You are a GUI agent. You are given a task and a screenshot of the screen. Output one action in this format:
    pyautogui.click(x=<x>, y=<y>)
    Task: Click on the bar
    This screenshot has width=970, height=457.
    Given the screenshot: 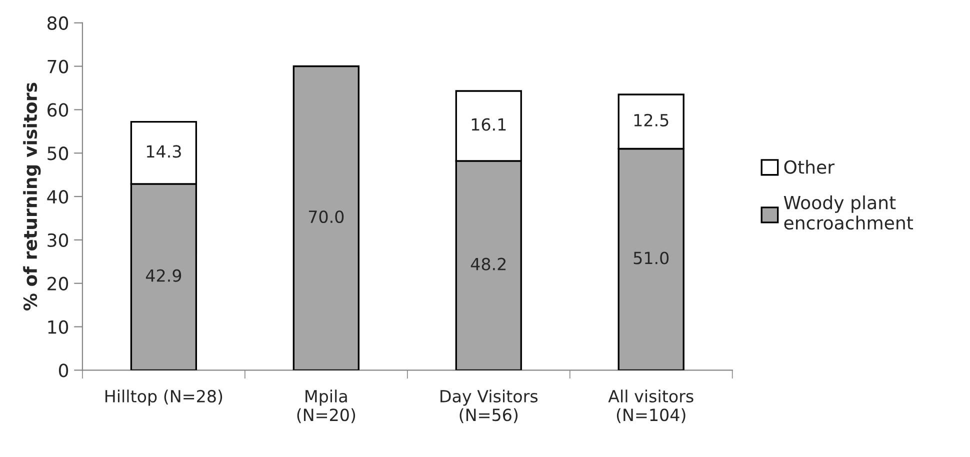 What is the action you would take?
    pyautogui.click(x=326, y=217)
    